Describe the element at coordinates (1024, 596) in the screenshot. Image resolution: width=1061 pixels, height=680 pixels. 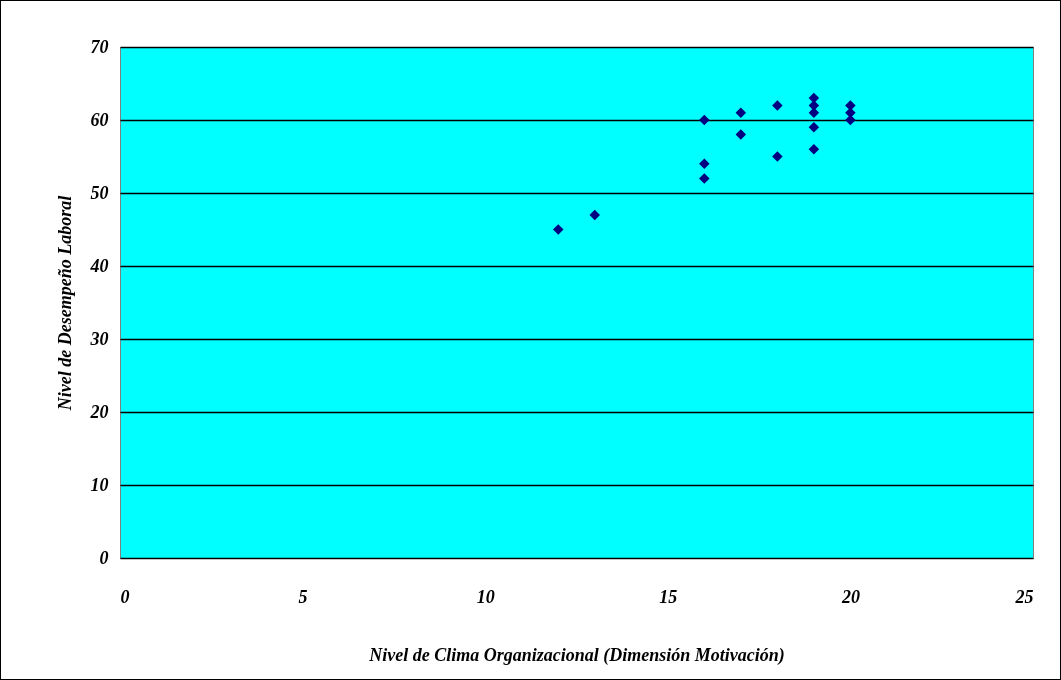
I see `x-tick-label: 25` at that location.